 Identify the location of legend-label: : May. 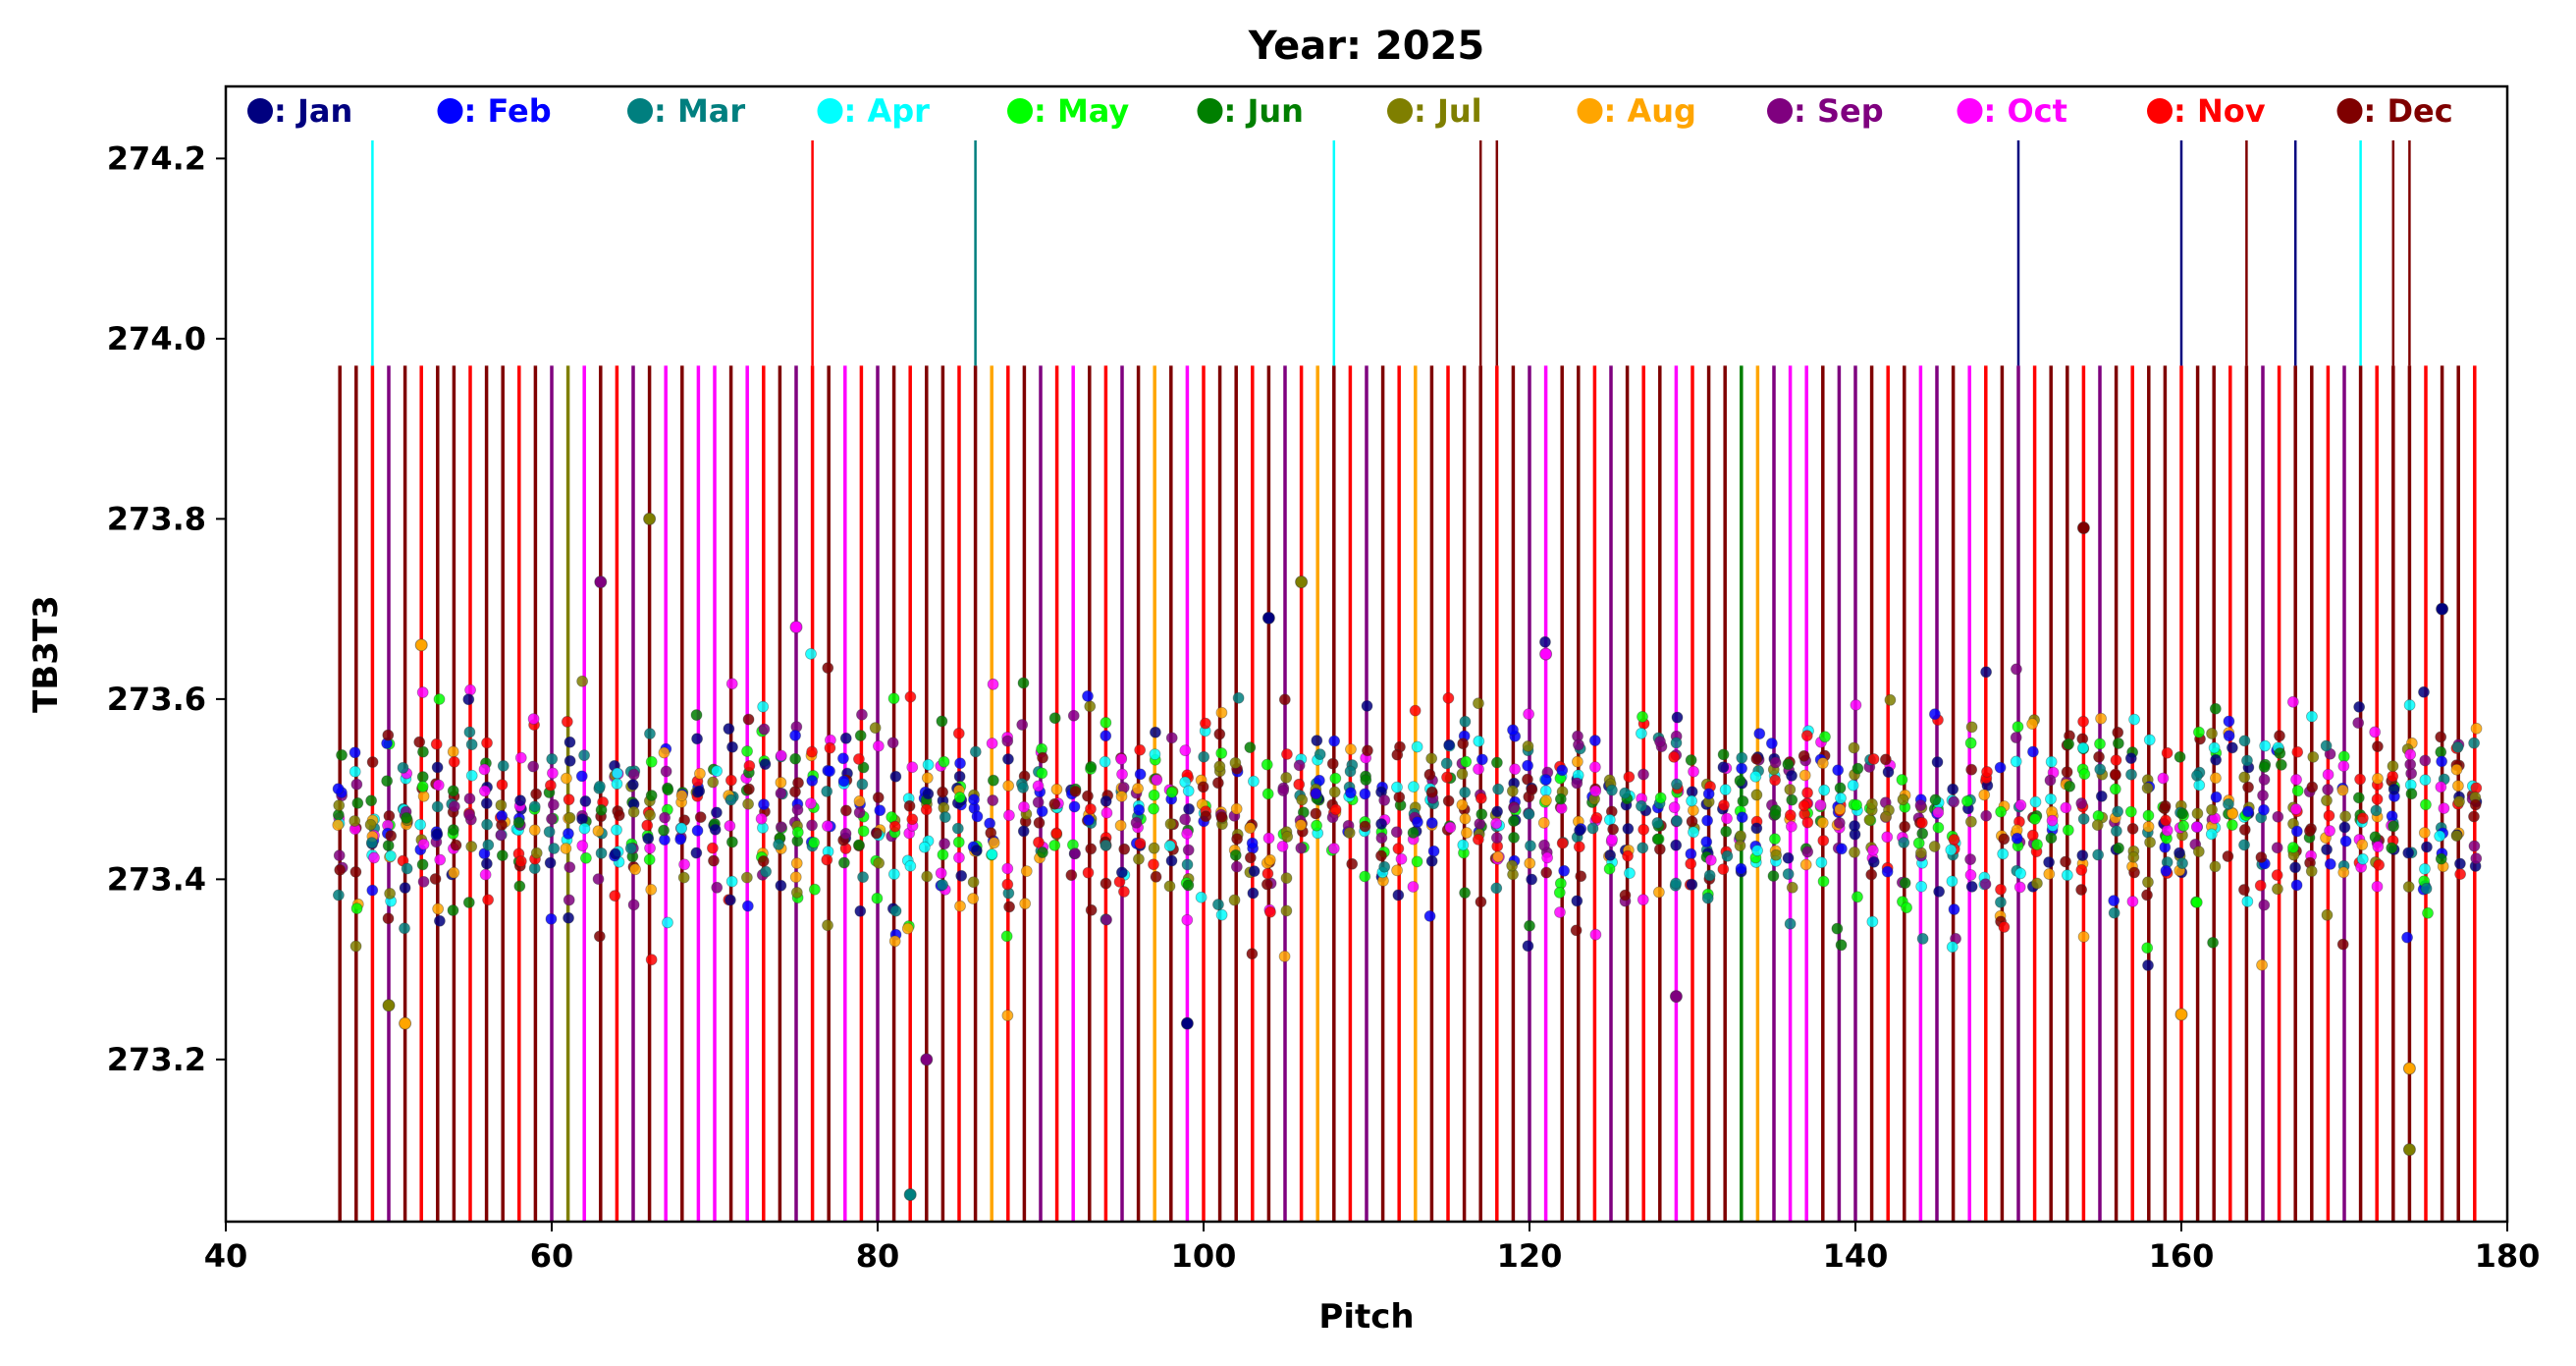
(1081, 111).